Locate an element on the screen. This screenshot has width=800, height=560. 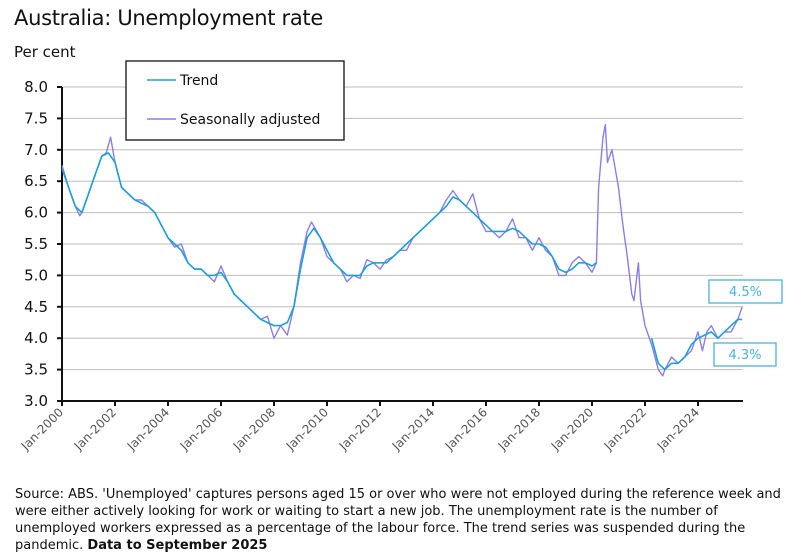
y-tick-label: 5.5 is located at coordinates (36, 244).